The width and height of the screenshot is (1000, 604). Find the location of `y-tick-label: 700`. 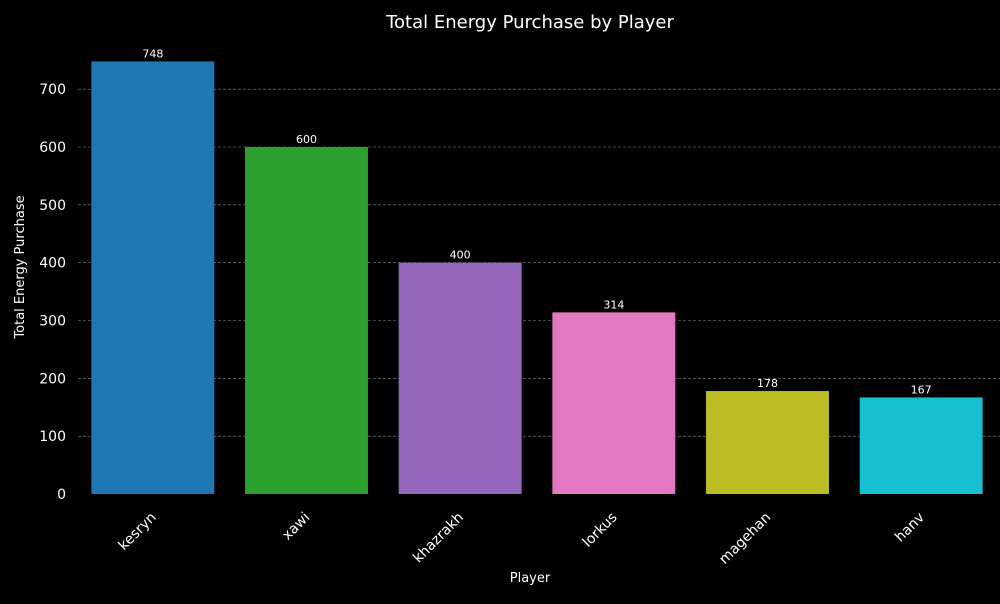

y-tick-label: 700 is located at coordinates (52, 90).